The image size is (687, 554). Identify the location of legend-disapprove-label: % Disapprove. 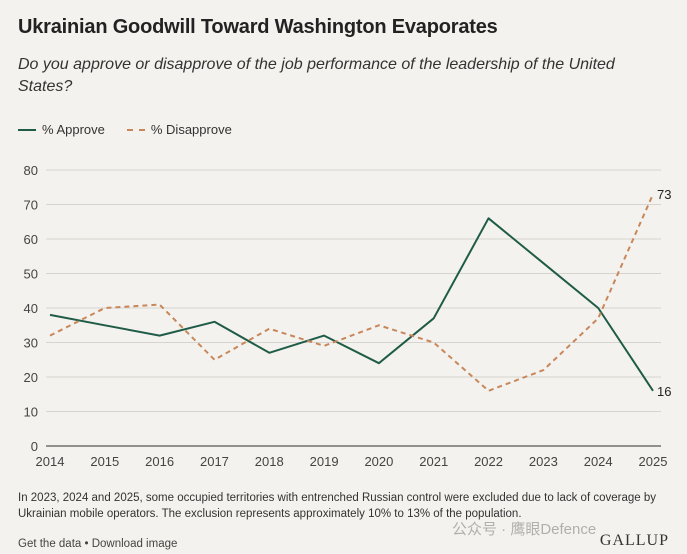
(191, 129).